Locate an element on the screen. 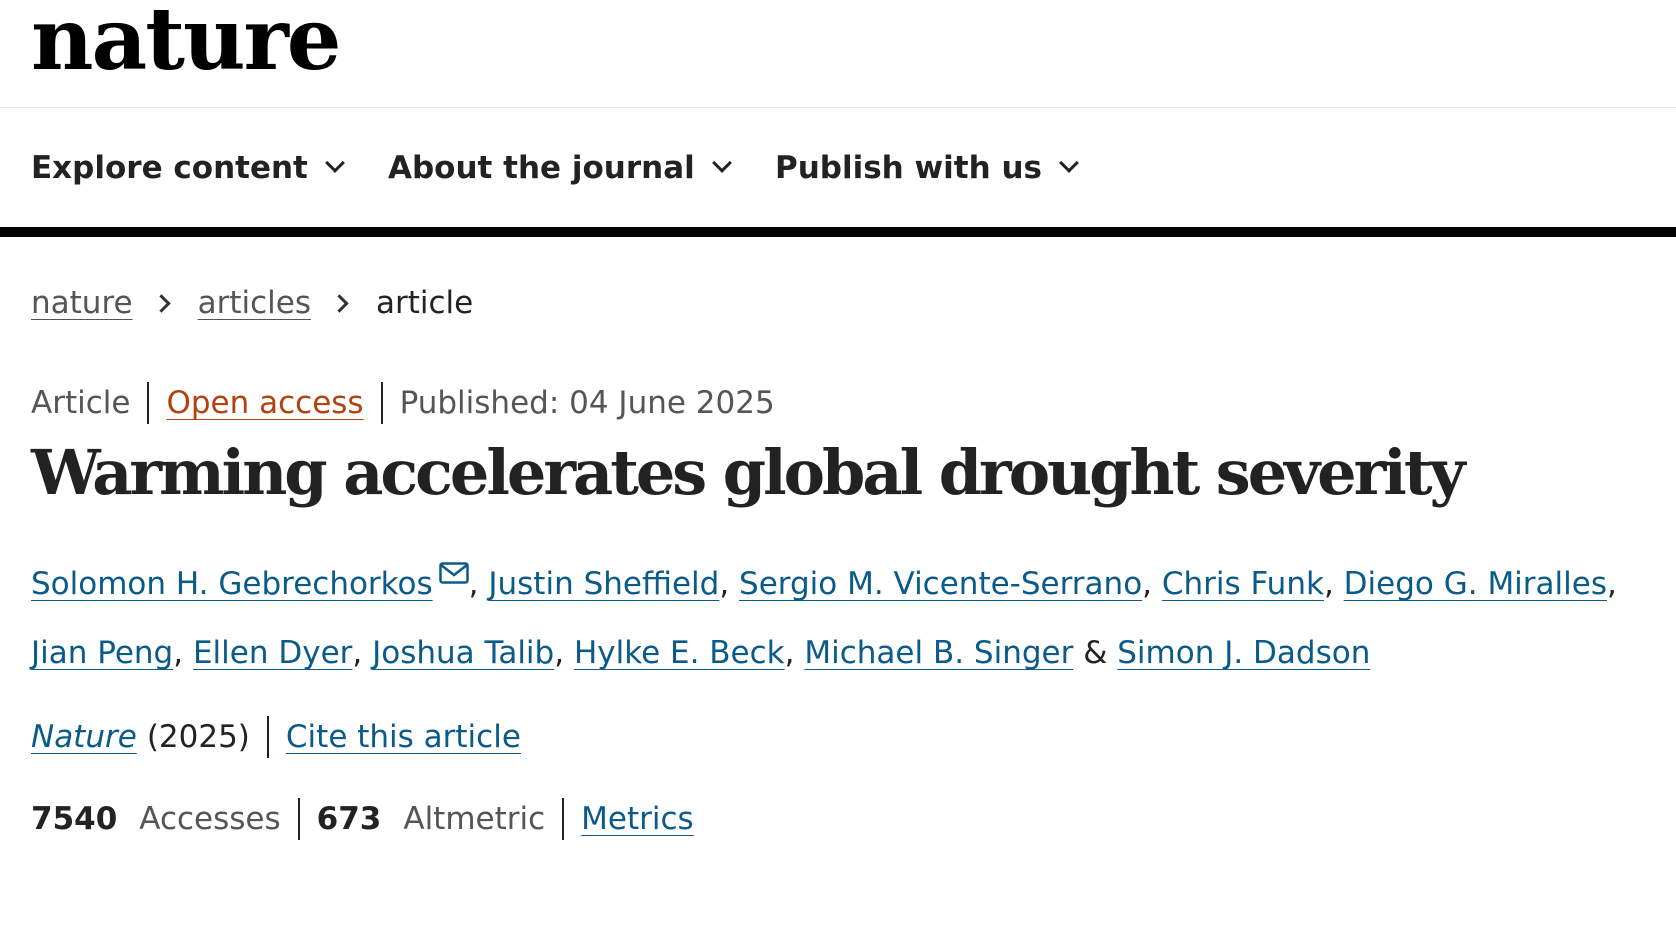  journal-link: Nature is located at coordinates (84, 737).